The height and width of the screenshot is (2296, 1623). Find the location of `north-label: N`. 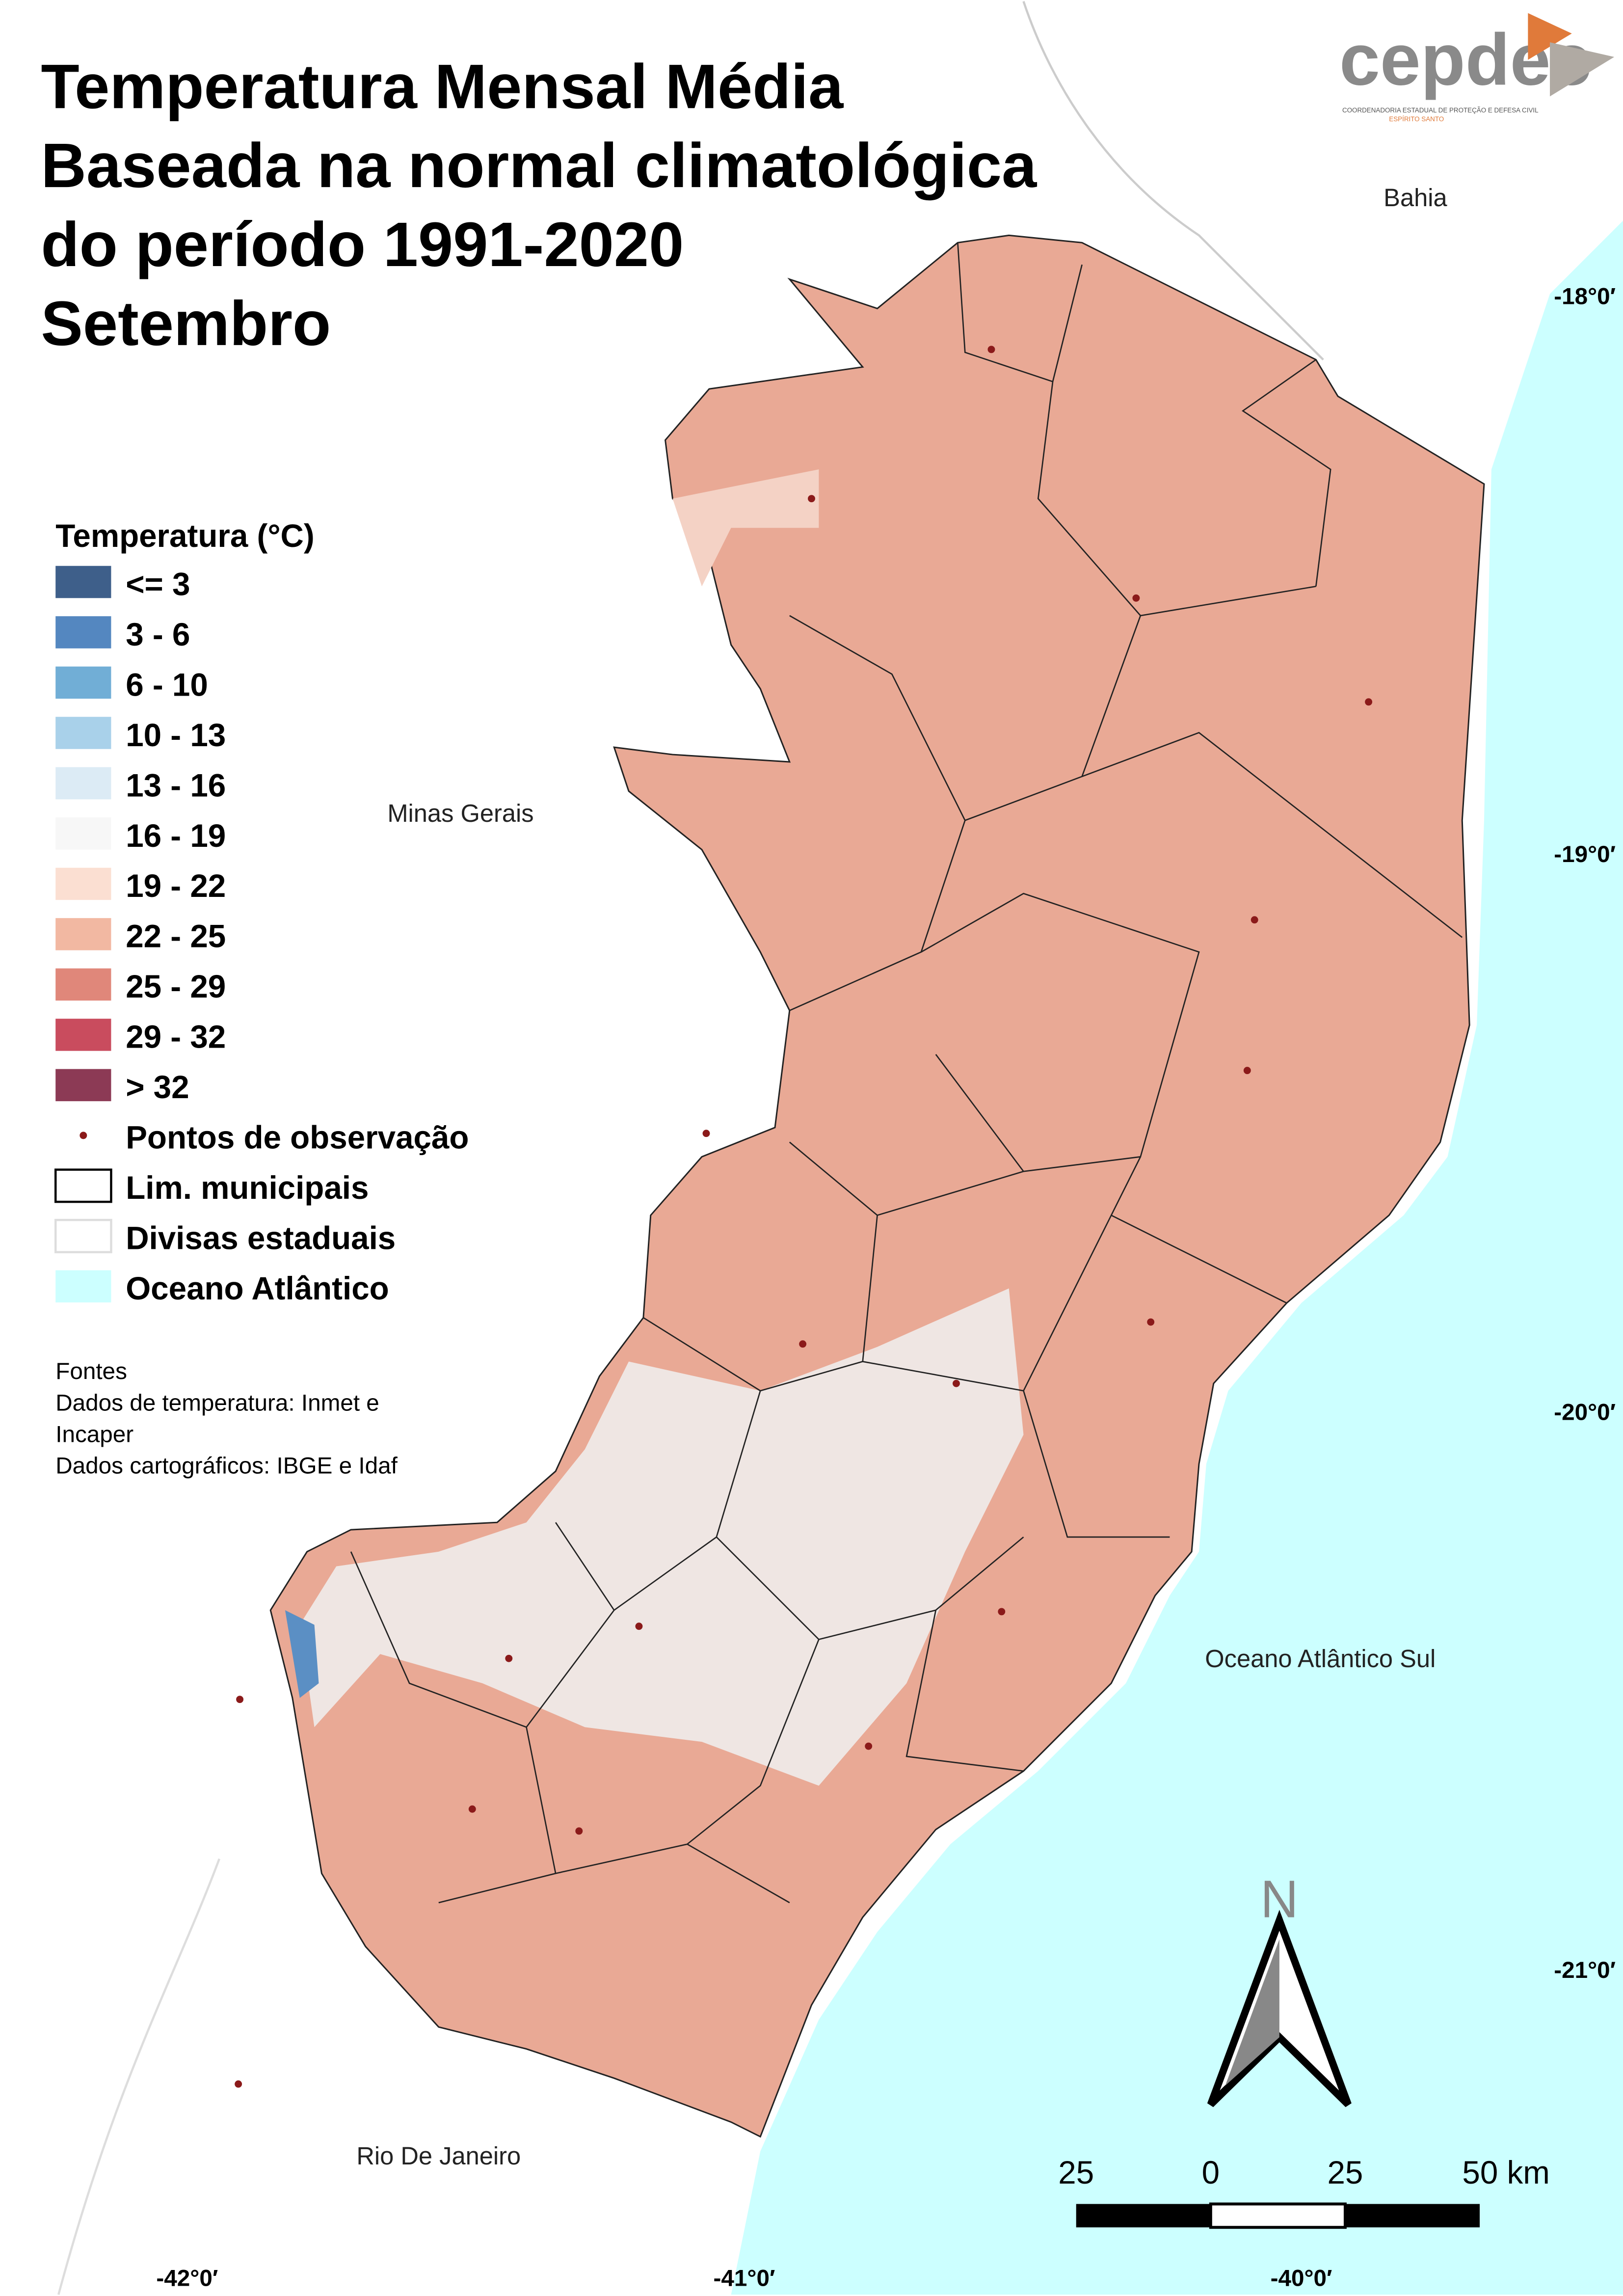

north-label: N is located at coordinates (1279, 1899).